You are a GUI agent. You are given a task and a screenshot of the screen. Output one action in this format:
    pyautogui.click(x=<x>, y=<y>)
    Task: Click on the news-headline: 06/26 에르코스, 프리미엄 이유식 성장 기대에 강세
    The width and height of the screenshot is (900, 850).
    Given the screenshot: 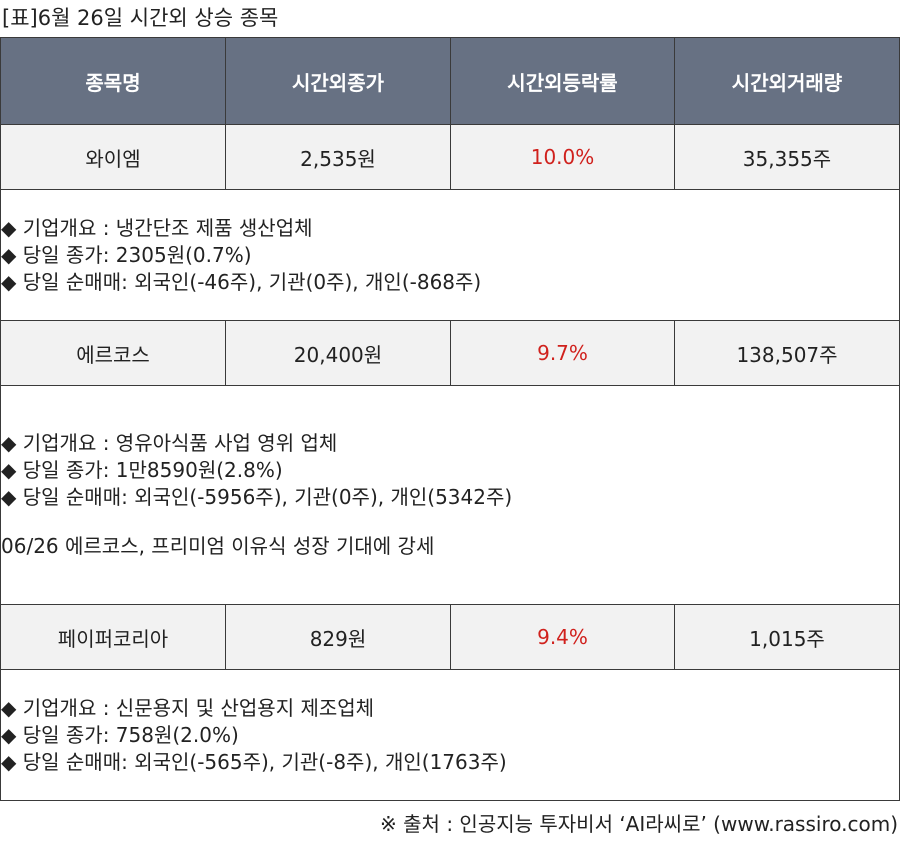 What is the action you would take?
    pyautogui.click(x=218, y=546)
    